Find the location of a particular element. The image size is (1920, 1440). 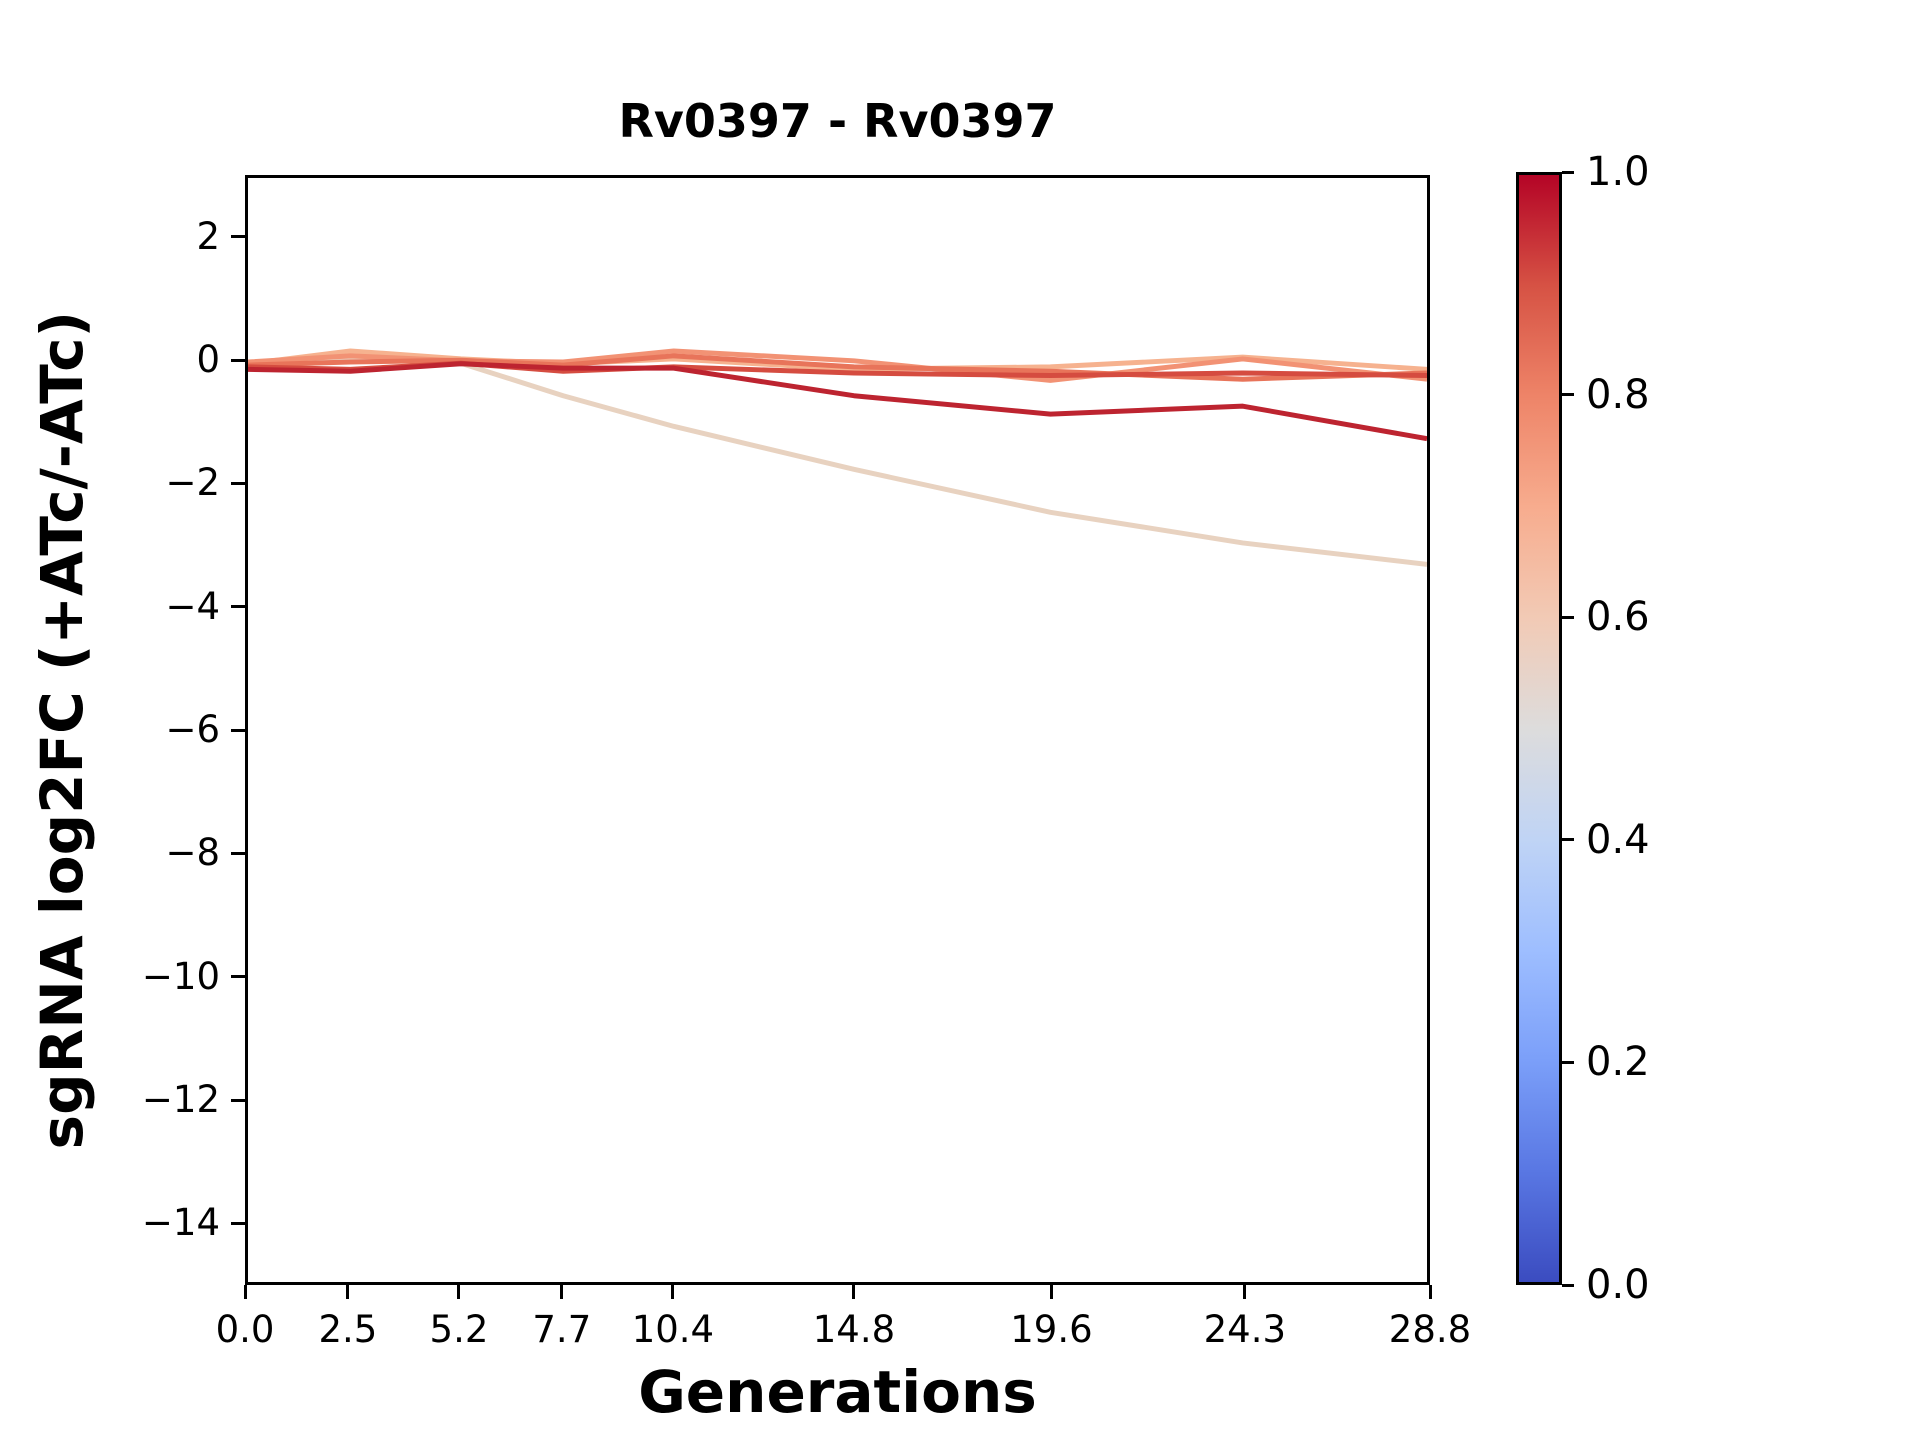

y-tick-label: −2 is located at coordinates (192, 483).